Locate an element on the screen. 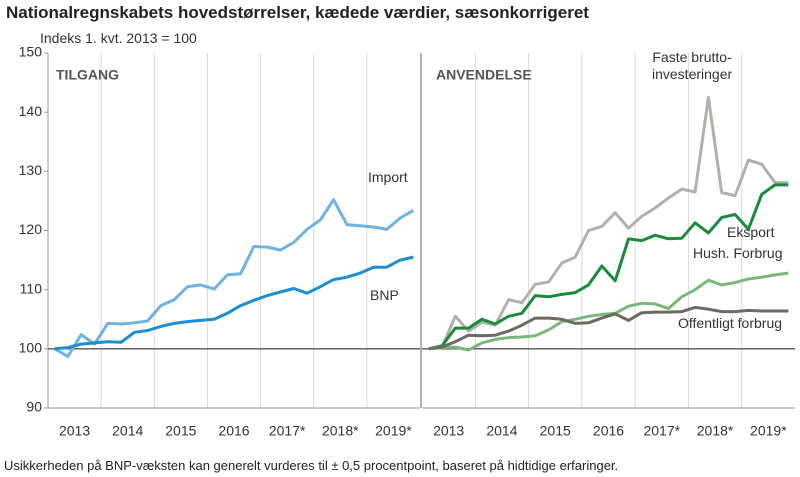 This screenshot has width=800, height=477. series-label: Offentligt forbrug is located at coordinates (730, 323).